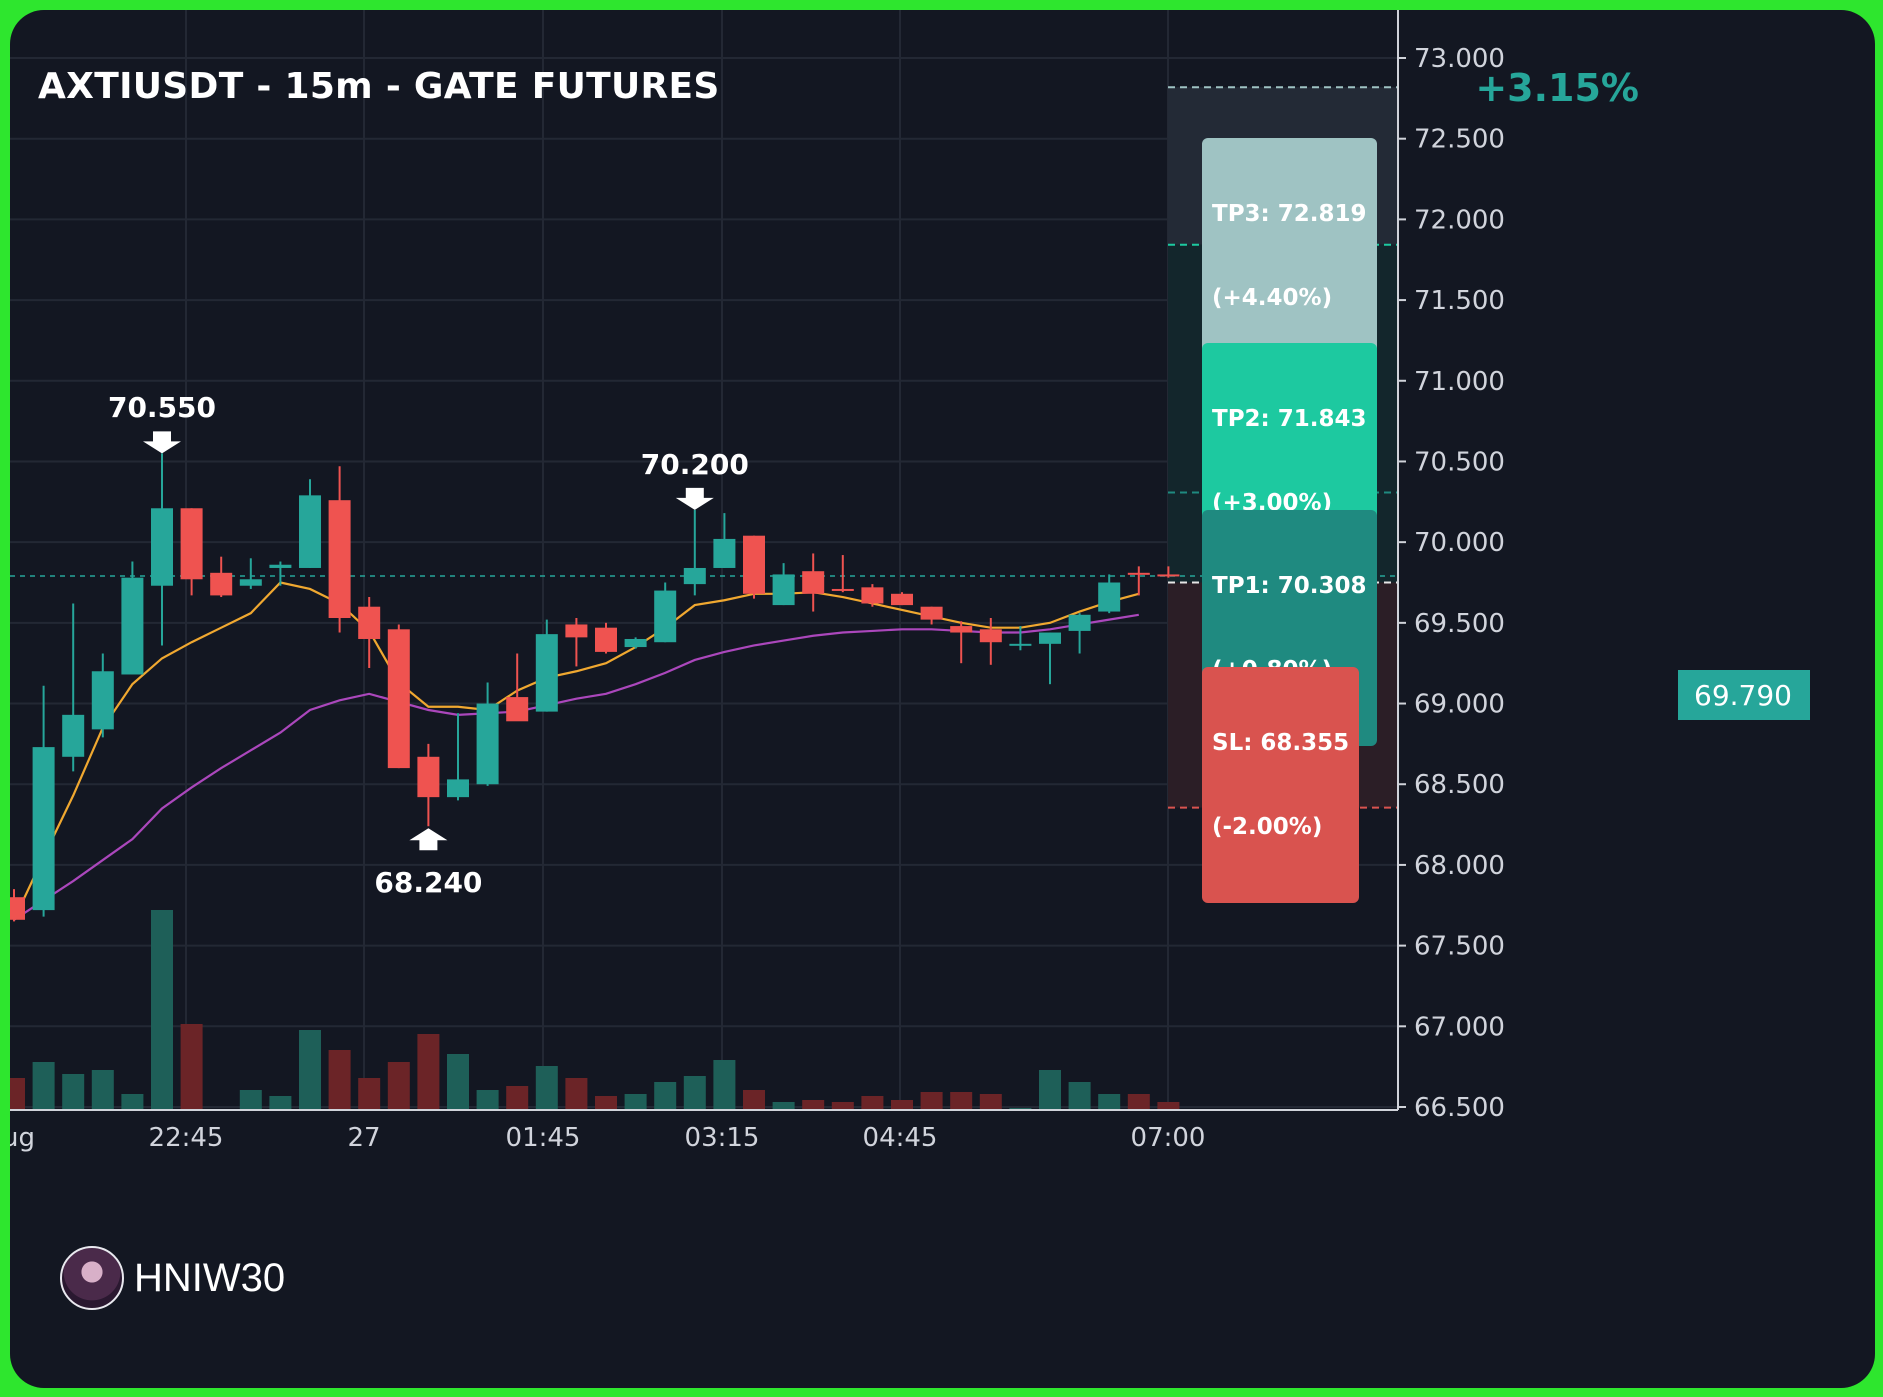 Image resolution: width=1883 pixels, height=1397 pixels. I want to click on avatar, so click(92, 1278).